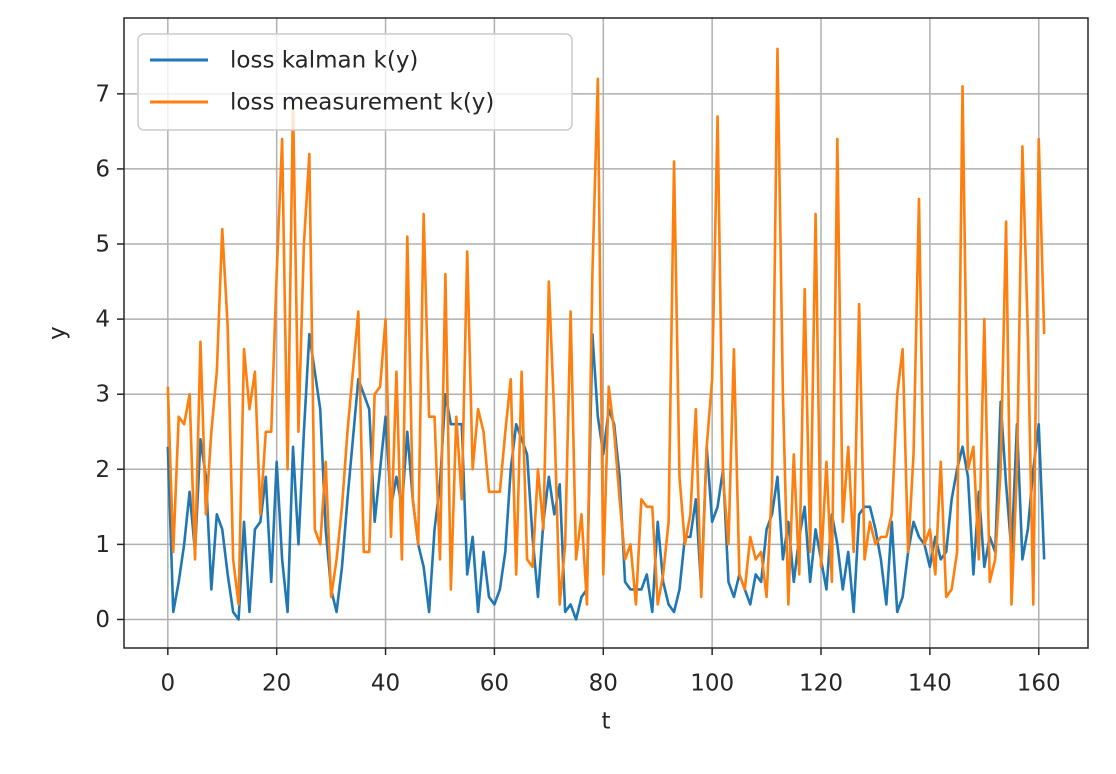  What do you see at coordinates (102, 395) in the screenshot?
I see `y-tick-label: 3` at bounding box center [102, 395].